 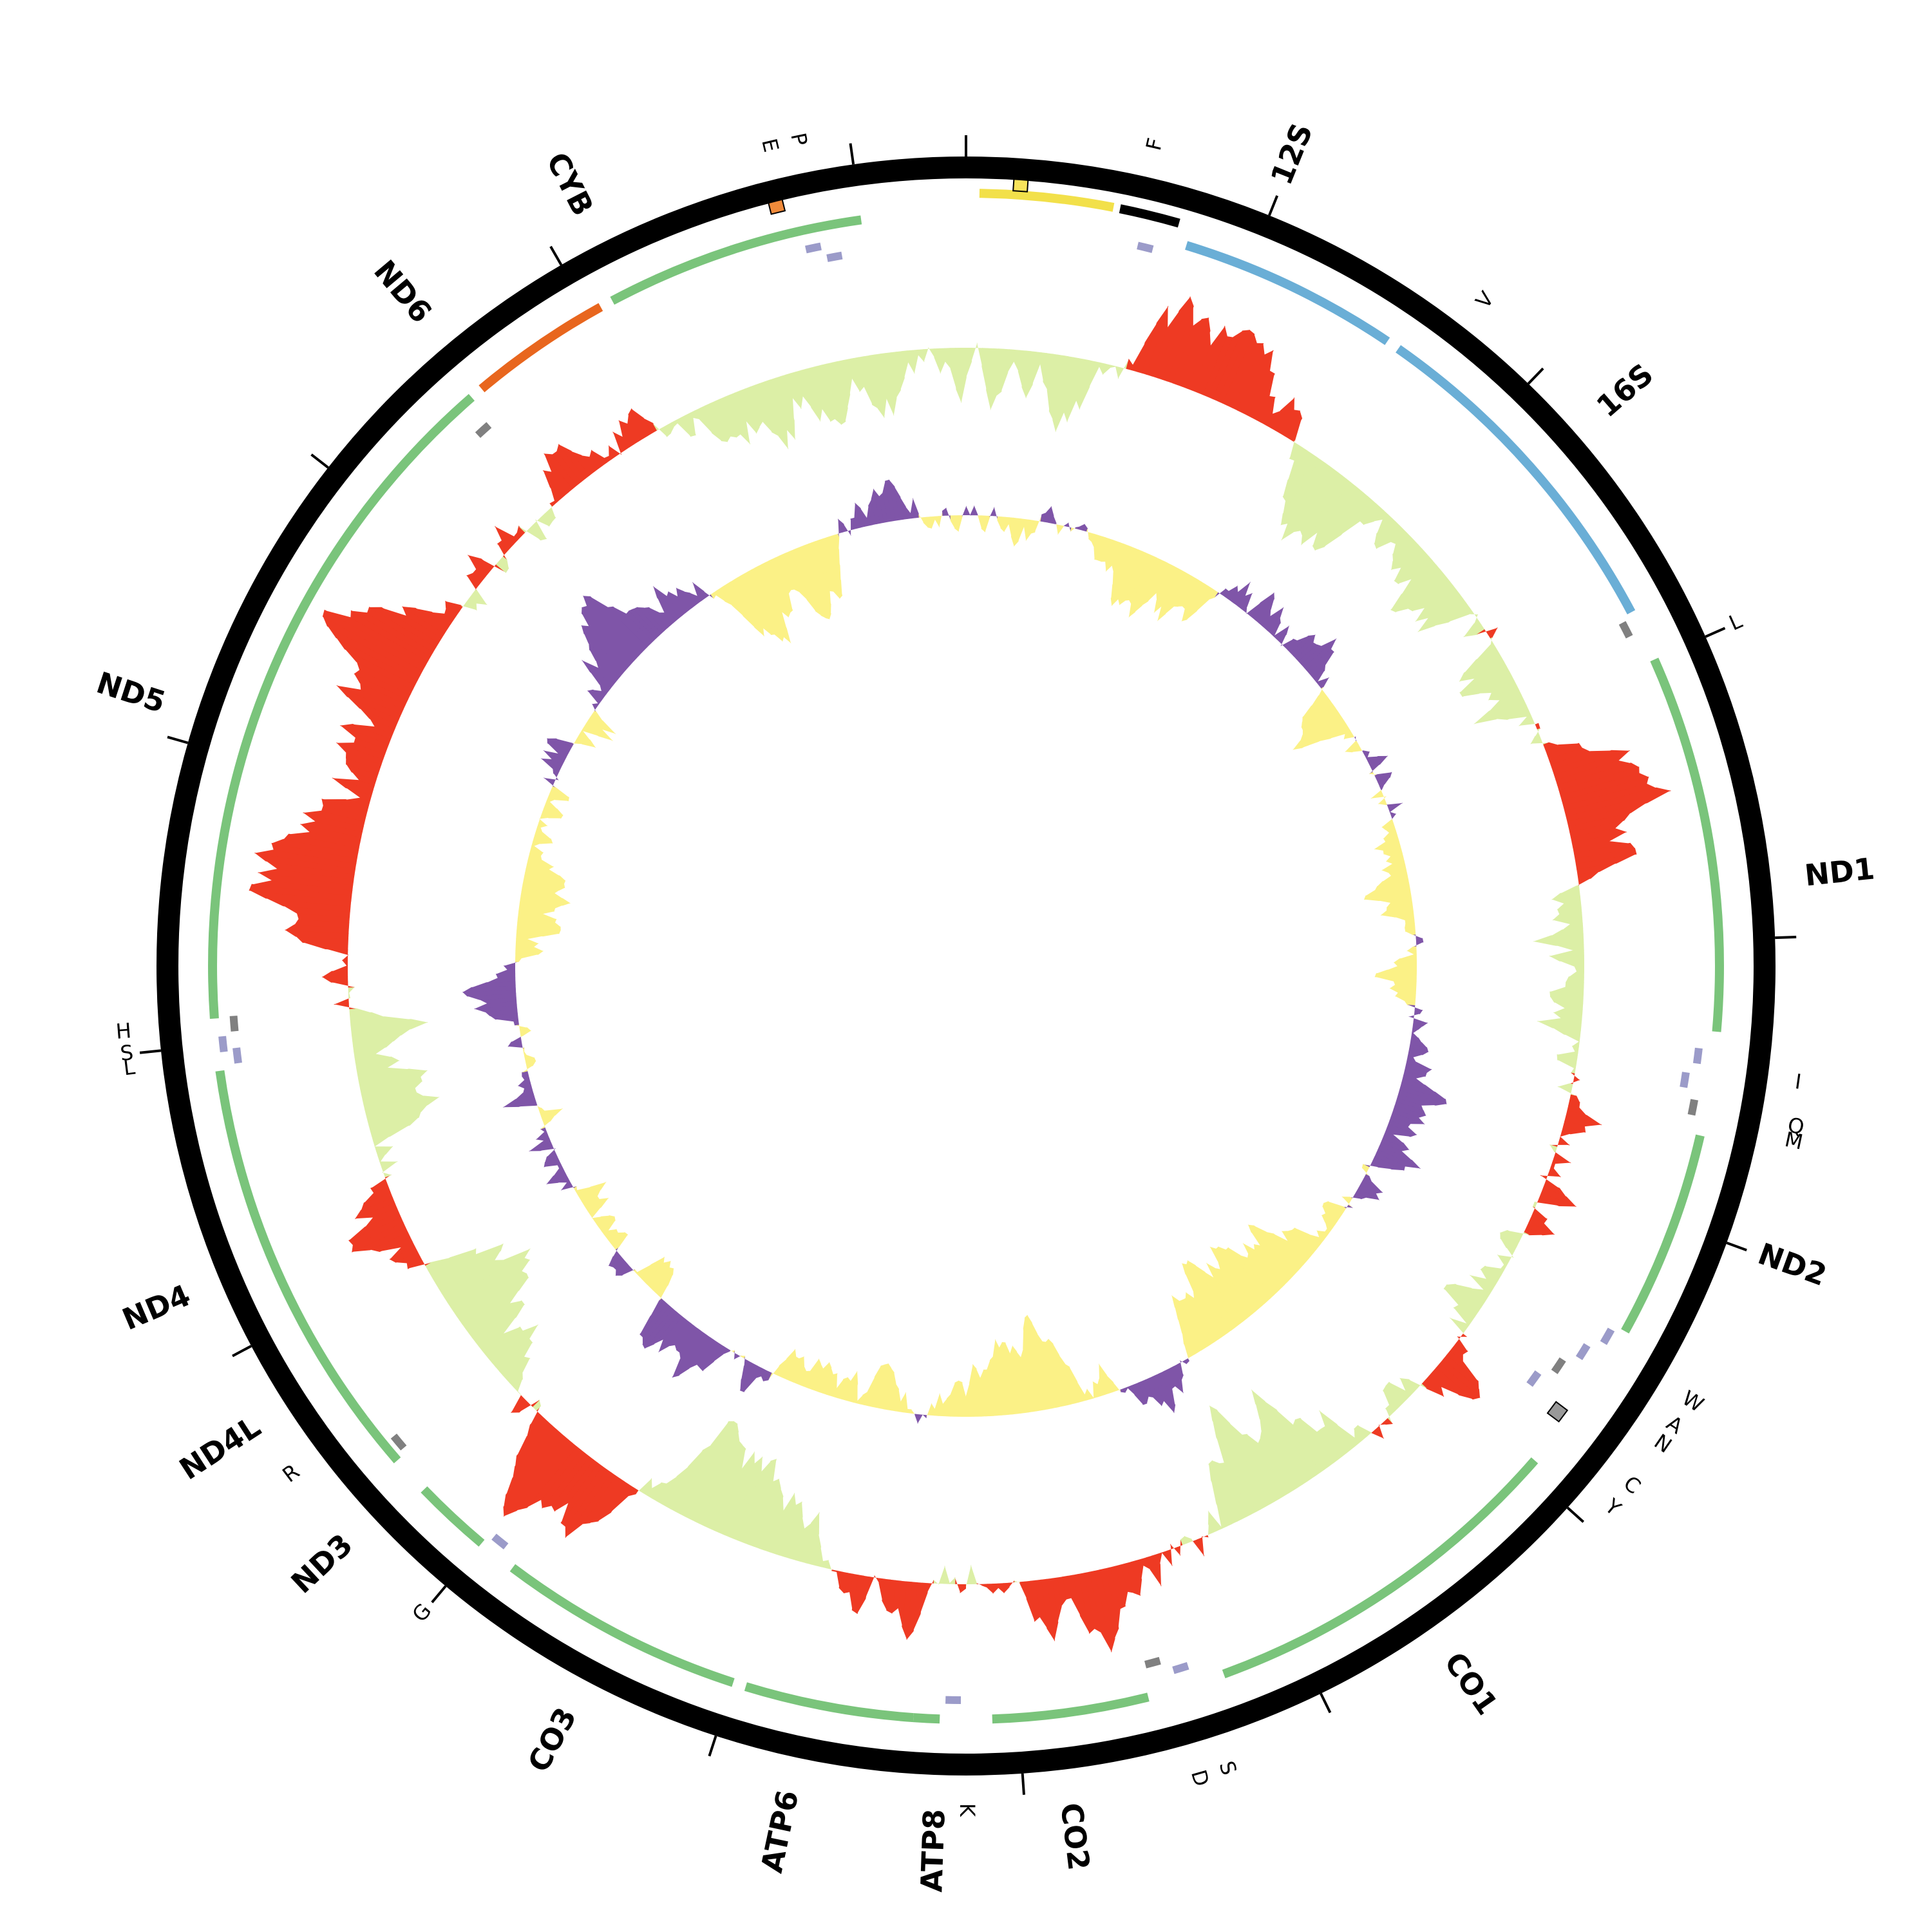 What do you see at coordinates (1793, 1264) in the screenshot?
I see `gene-label: ND2` at bounding box center [1793, 1264].